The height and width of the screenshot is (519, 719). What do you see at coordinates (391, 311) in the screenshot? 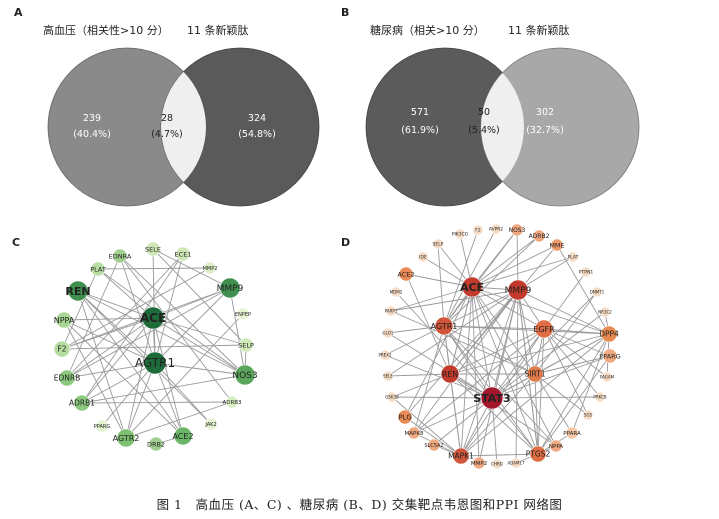
I see `network-d-node-parp1: PARP1` at bounding box center [391, 311].